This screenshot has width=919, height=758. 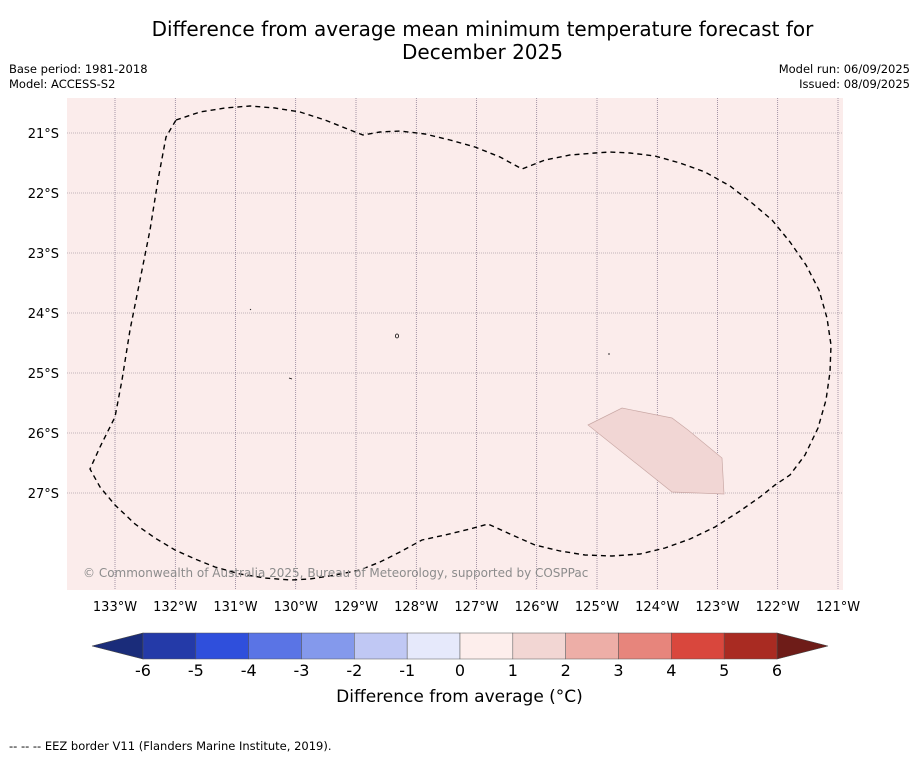 I want to click on latitude-label: 24°S, so click(x=43, y=314).